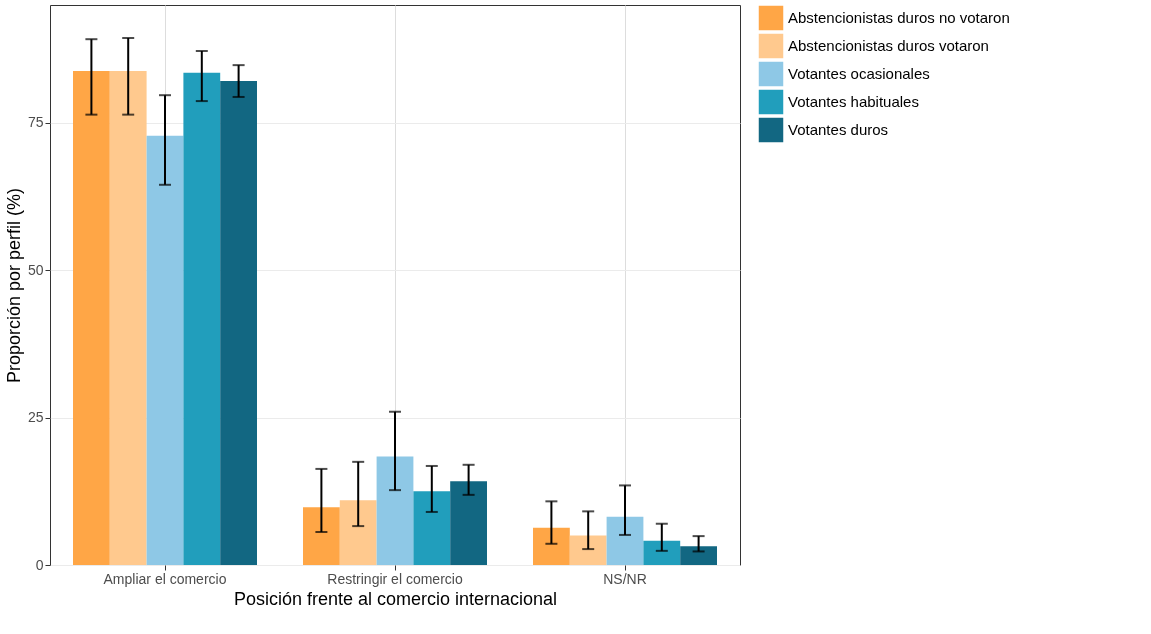  What do you see at coordinates (625, 578) in the screenshot?
I see `x-tick-label: NS/NR` at bounding box center [625, 578].